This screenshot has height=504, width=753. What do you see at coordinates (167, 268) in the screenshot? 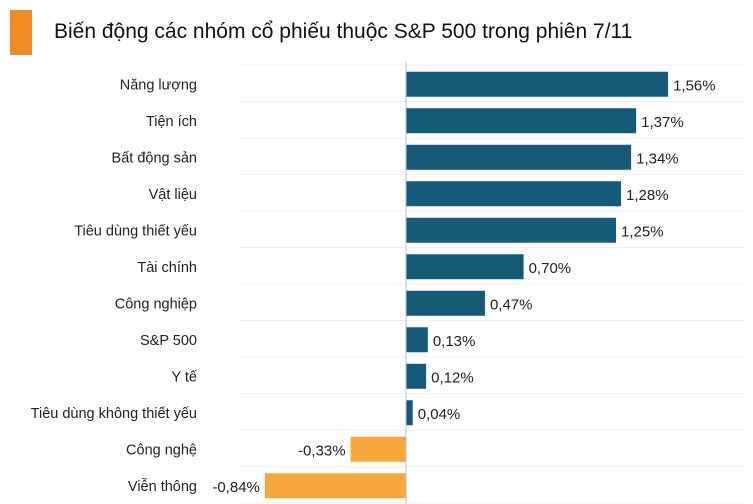
I see `category-label: Tài chính` at bounding box center [167, 268].